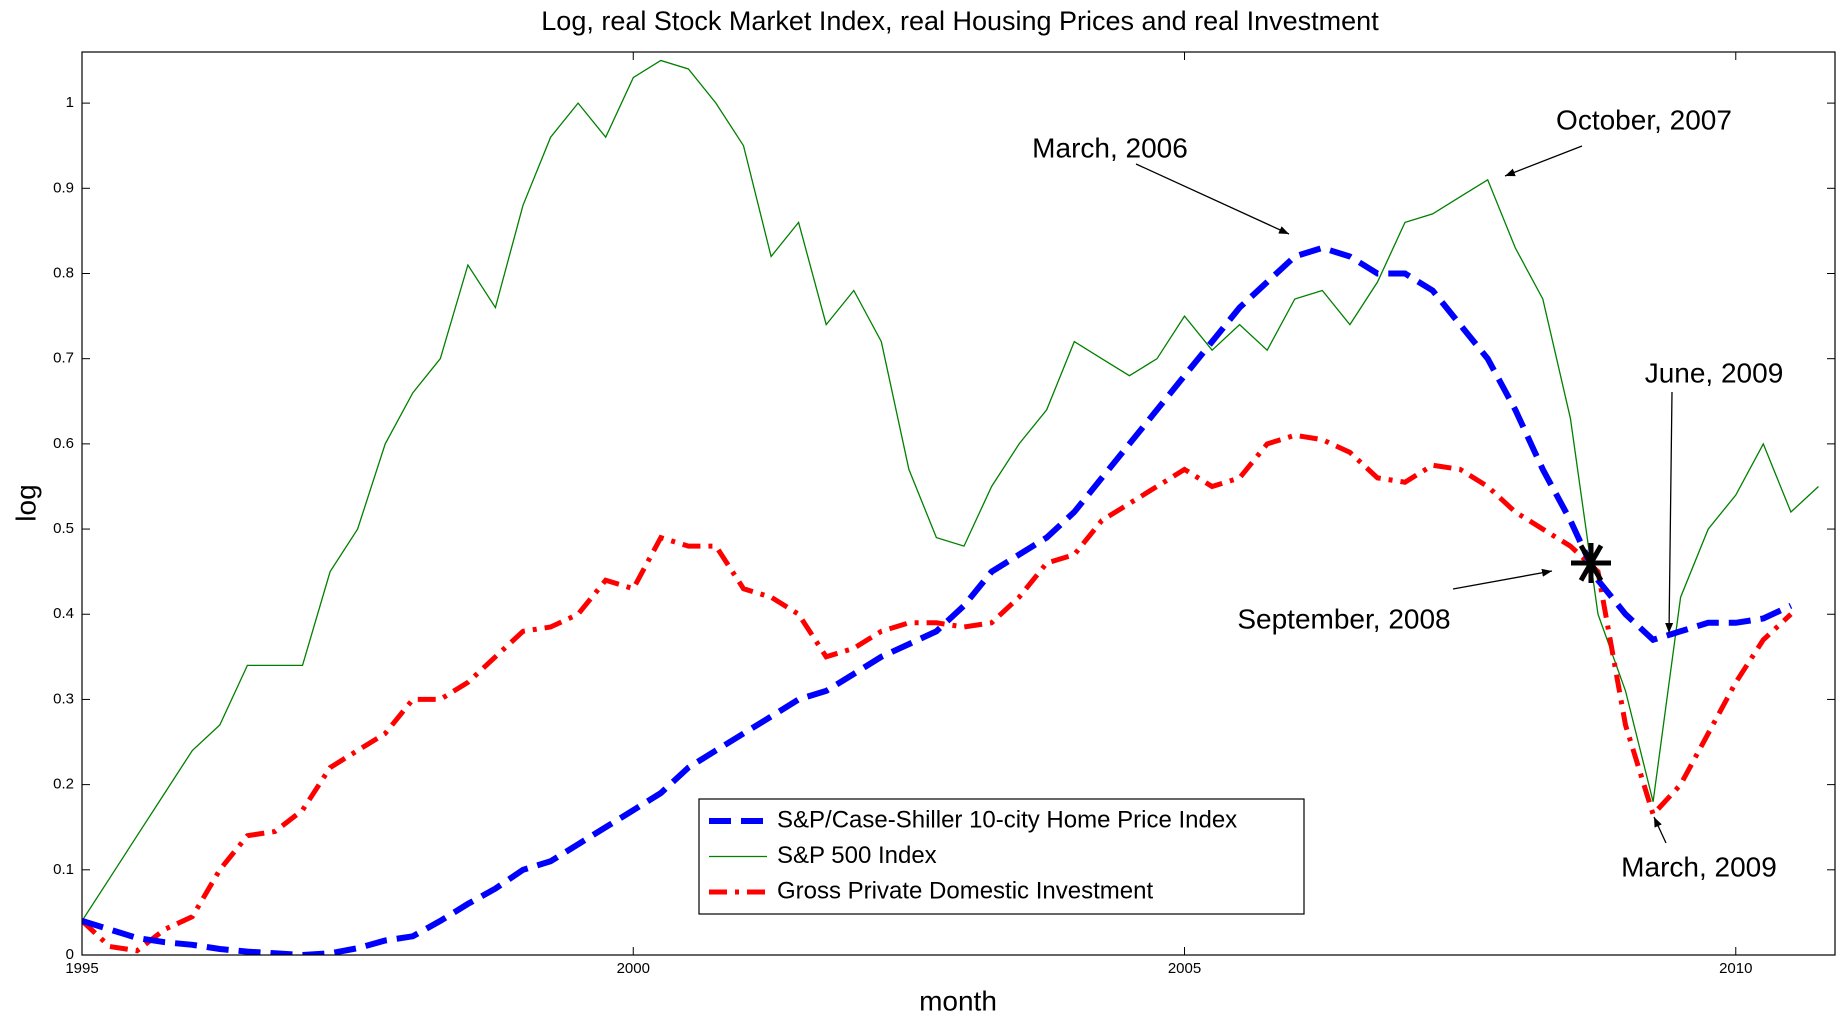 The image size is (1837, 1018). What do you see at coordinates (63, 784) in the screenshot?
I see `y-tick-label: 0.2` at bounding box center [63, 784].